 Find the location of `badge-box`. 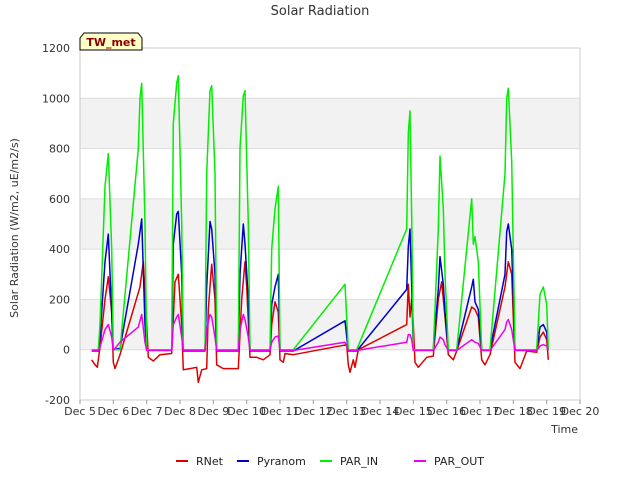

badge-box is located at coordinates (111, 41).